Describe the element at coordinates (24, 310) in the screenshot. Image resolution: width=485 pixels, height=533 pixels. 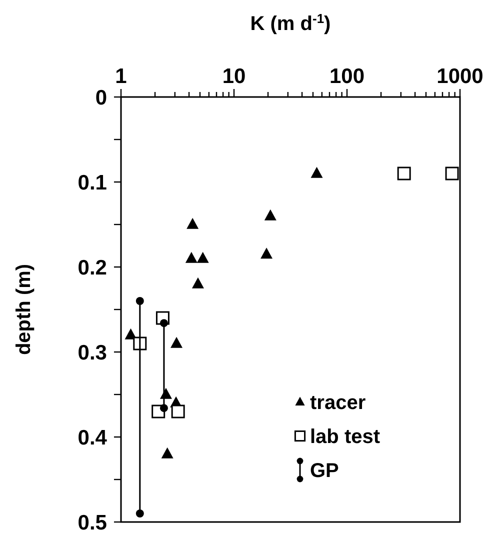
I see `y-axis-title: depth (m)` at that location.